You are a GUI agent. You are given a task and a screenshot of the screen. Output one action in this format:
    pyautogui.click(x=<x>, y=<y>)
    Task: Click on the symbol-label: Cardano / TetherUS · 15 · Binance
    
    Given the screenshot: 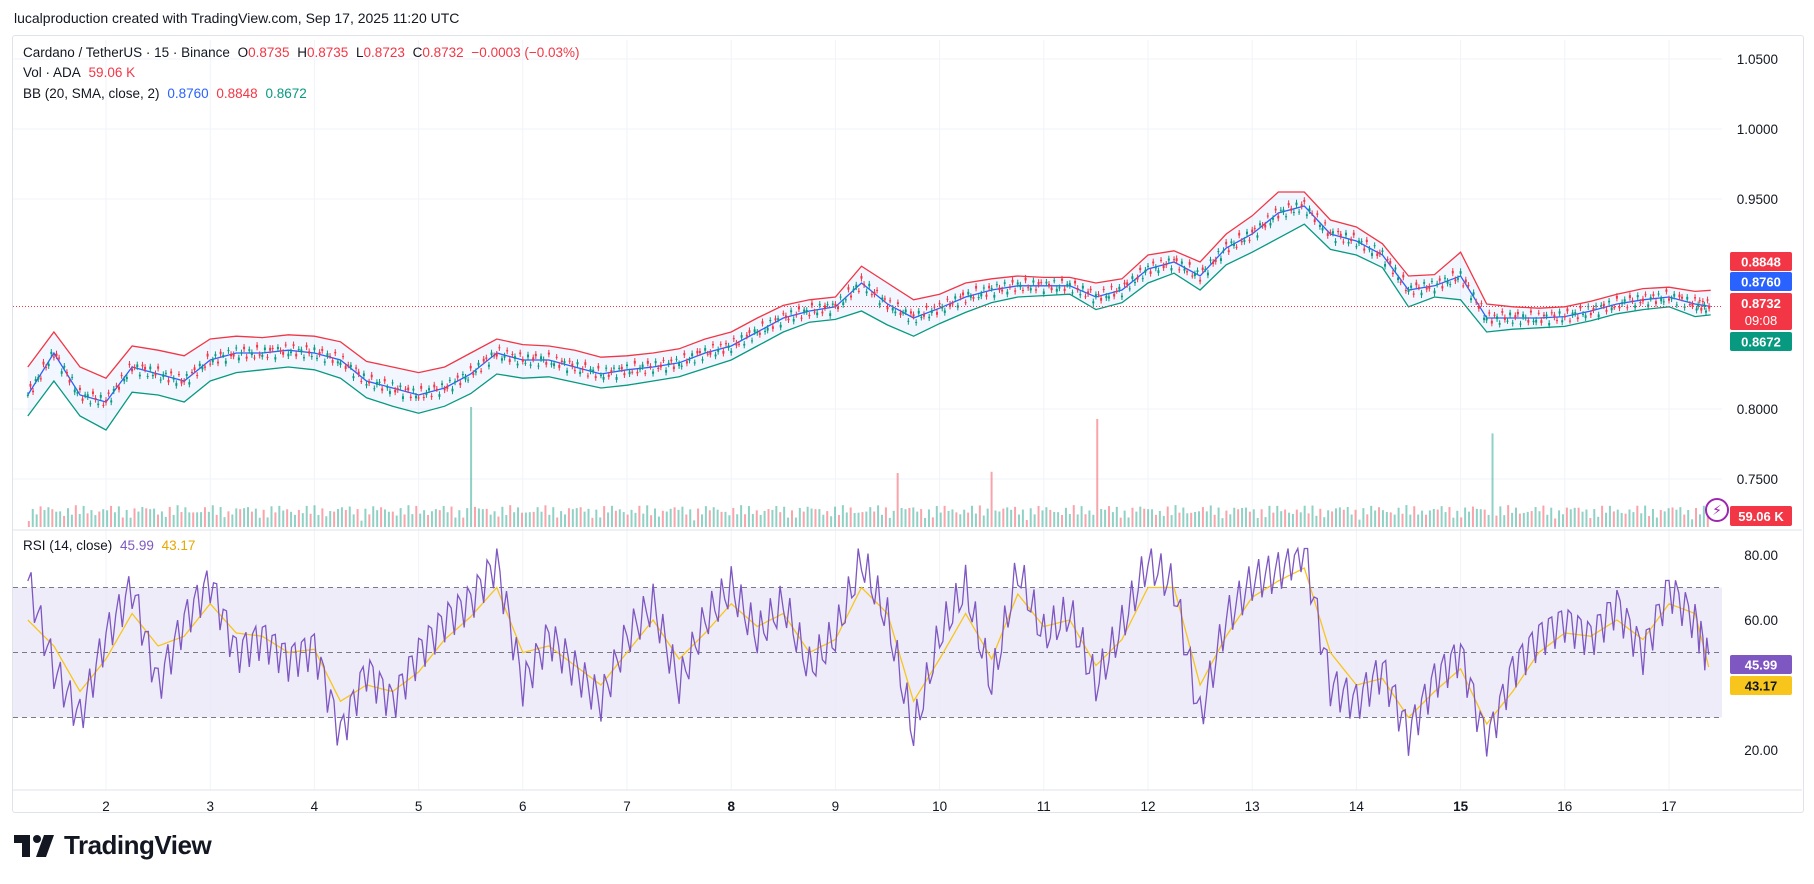 What is the action you would take?
    pyautogui.click(x=126, y=52)
    